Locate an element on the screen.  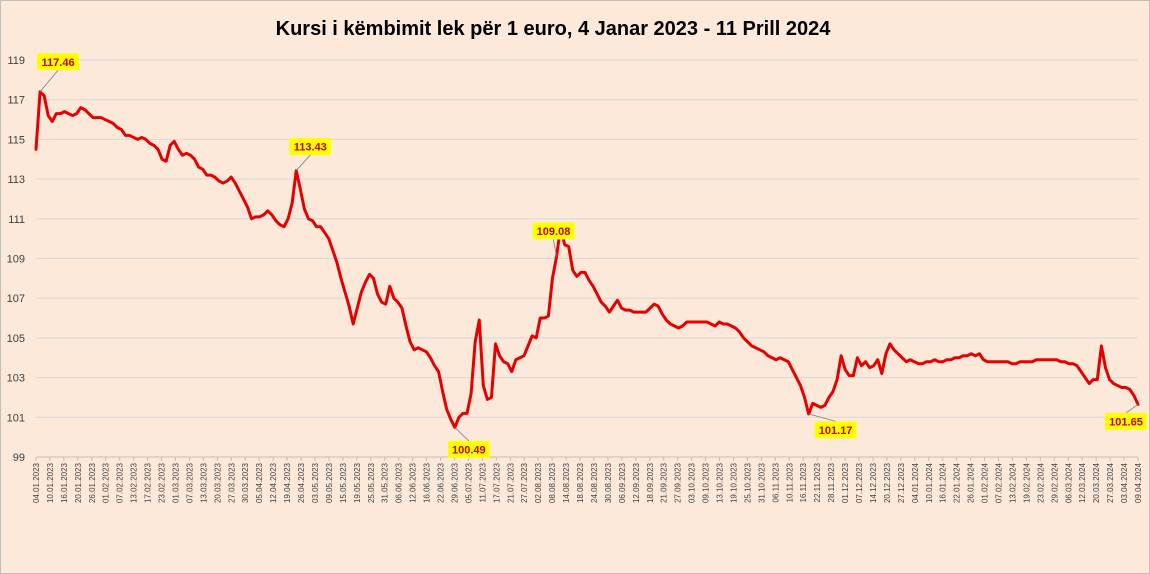
x-tick-label: 04.01.2023 is located at coordinates (36, 482).